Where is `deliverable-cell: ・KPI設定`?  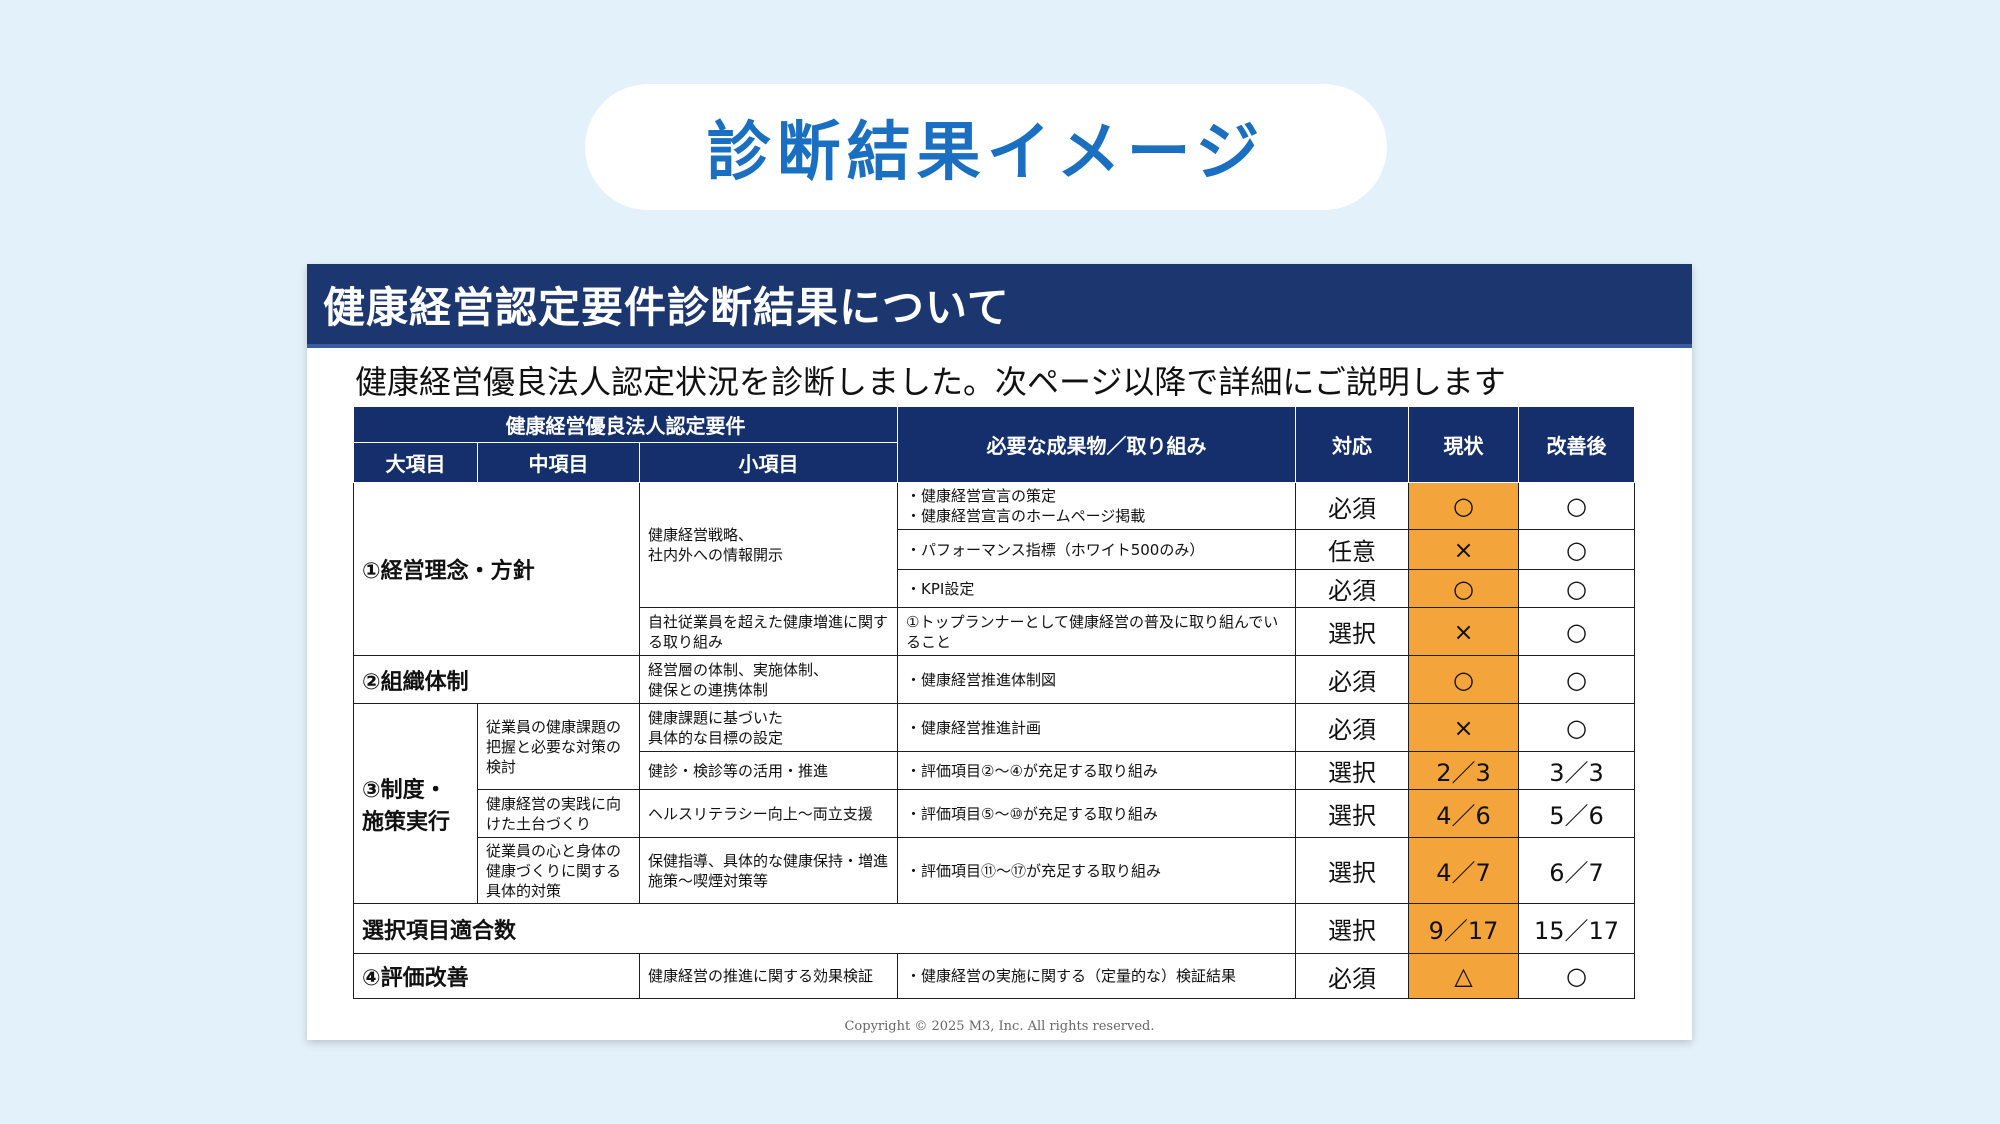
deliverable-cell: ・KPI設定 is located at coordinates (1097, 588).